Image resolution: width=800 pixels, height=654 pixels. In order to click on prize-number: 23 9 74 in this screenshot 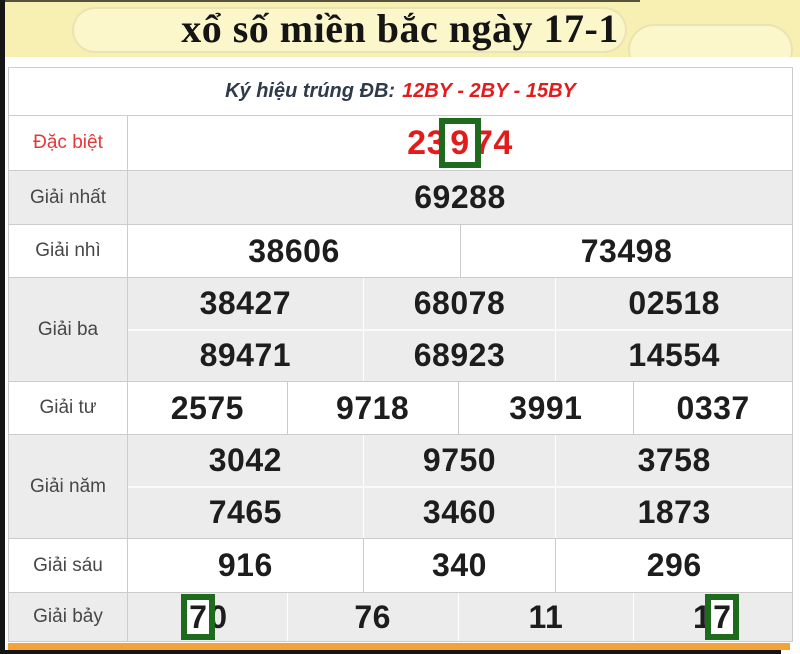, I will do `click(460, 143)`.